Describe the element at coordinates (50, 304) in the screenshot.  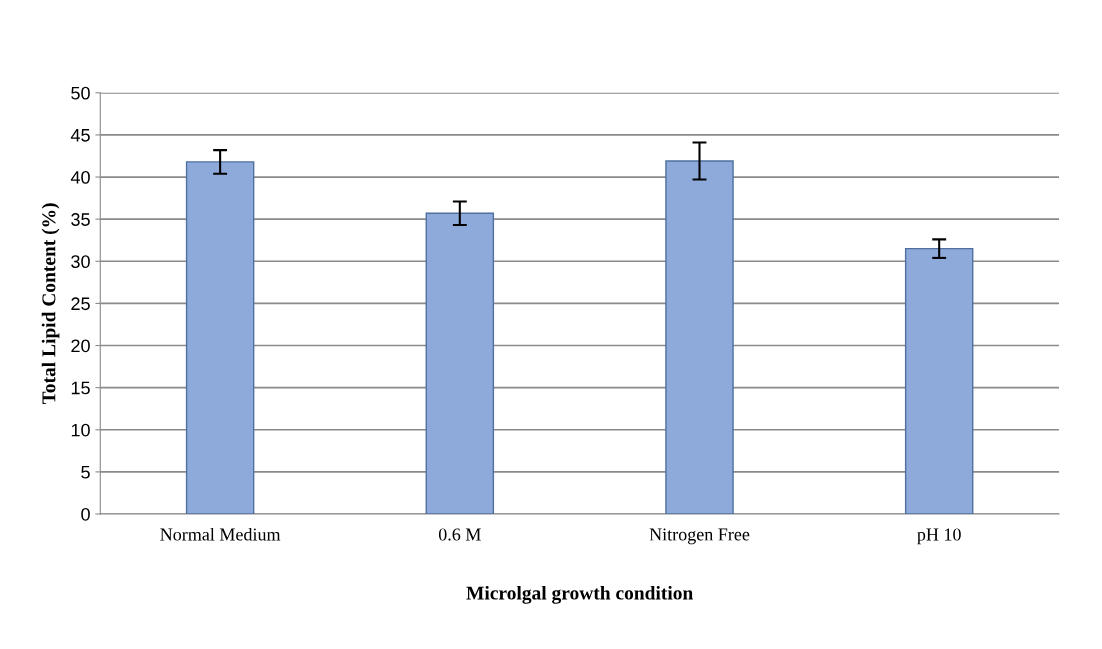
I see `y-axis-title: Total Lipid Content (%)` at that location.